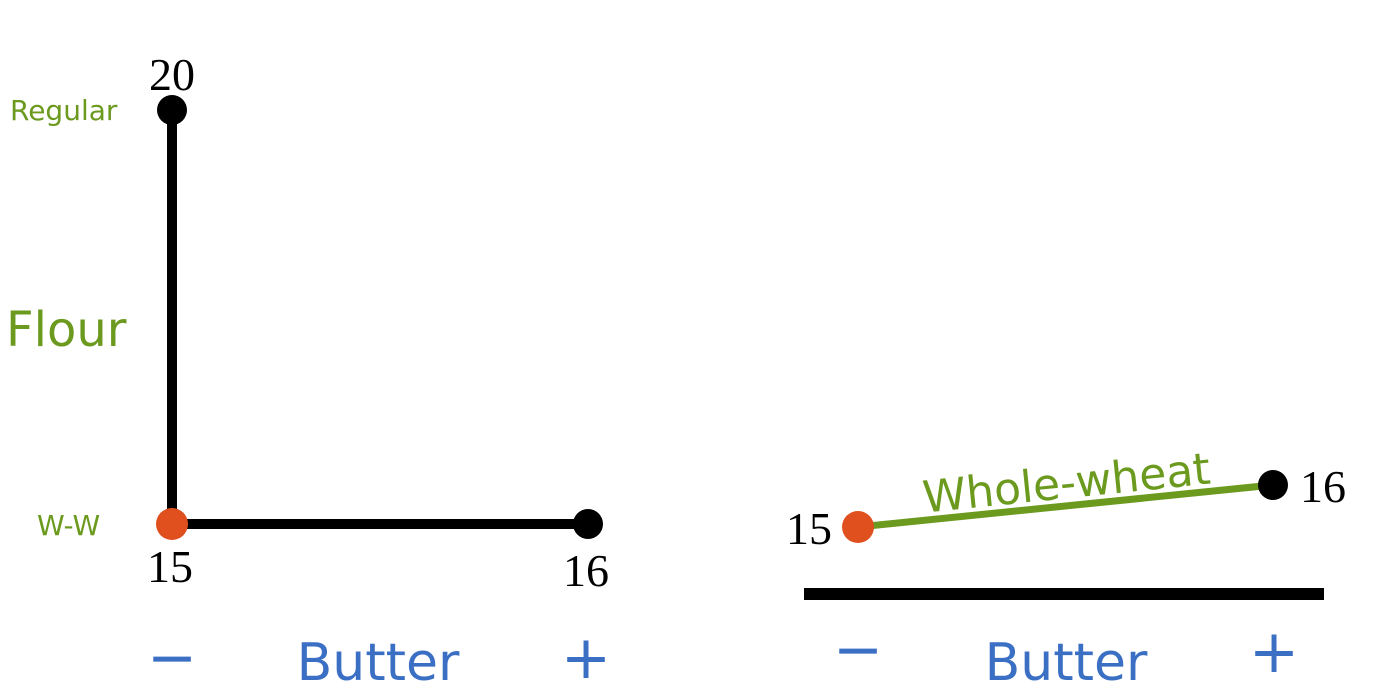 Image resolution: width=1400 pixels, height=700 pixels. Describe the element at coordinates (1065, 506) in the screenshot. I see `whole-wheat-line` at that location.